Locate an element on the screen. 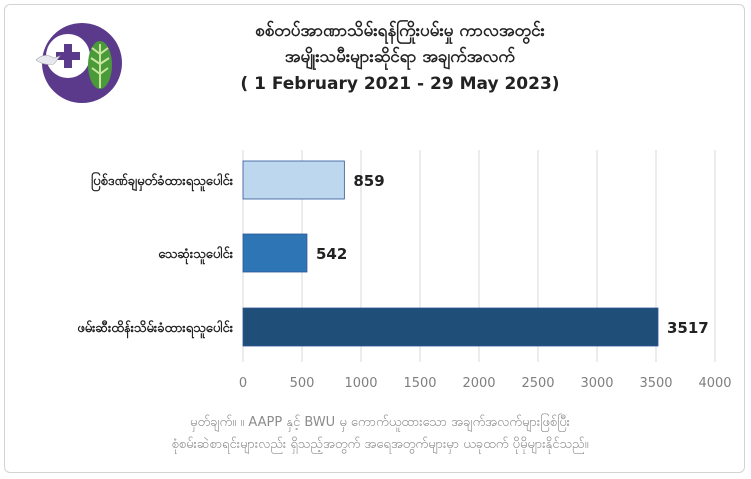 This screenshot has height=479, width=751. category-label: ဖမ်းဆီးထိန်းသိမ်းခံထားရသူပေါင်း is located at coordinates (155, 329).